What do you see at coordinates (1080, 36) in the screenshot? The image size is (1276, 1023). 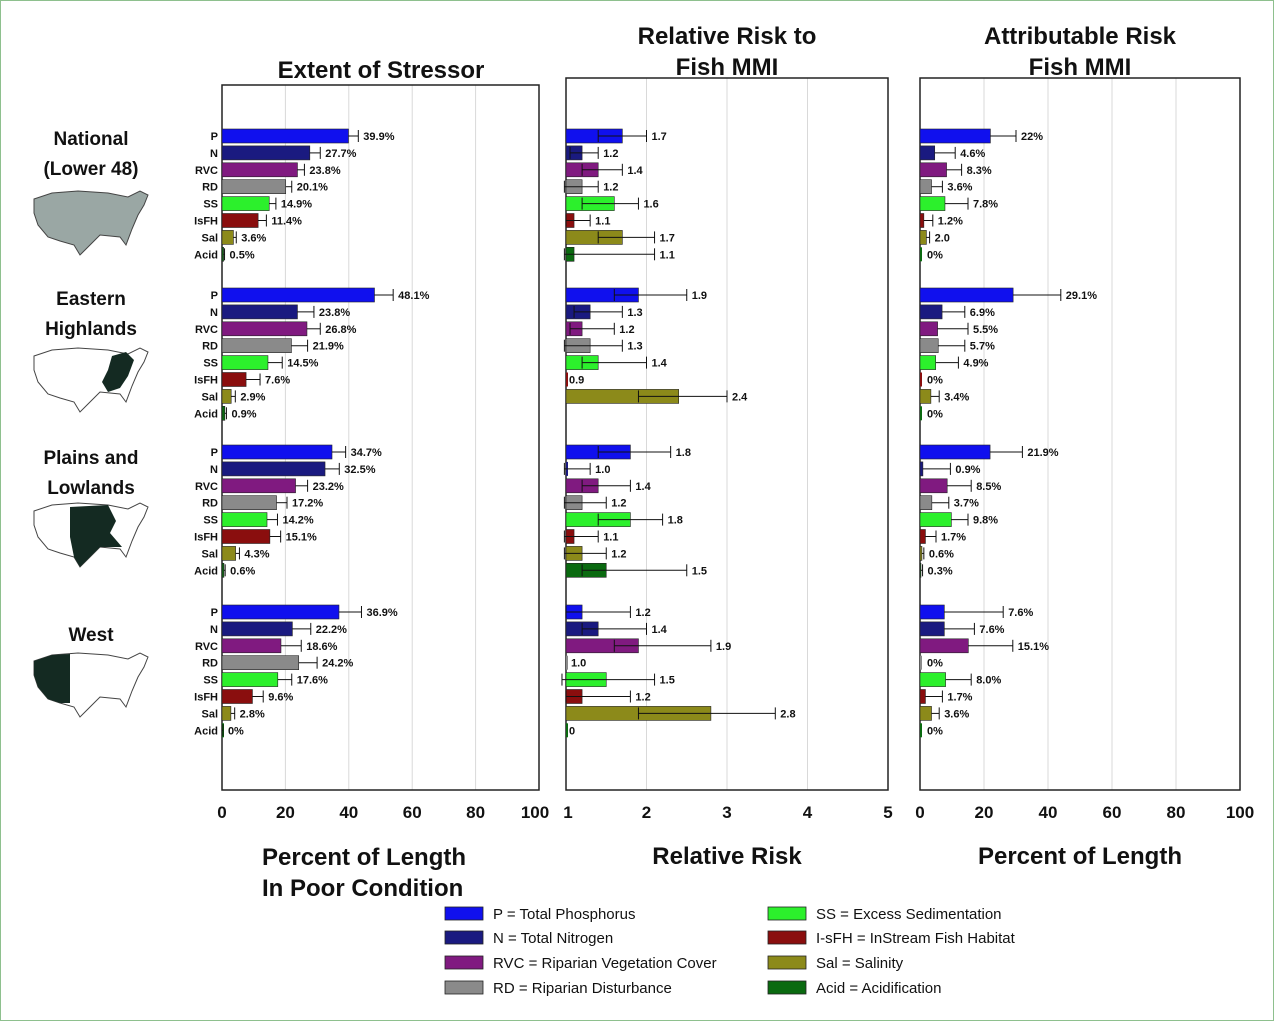 I see `panel-title: Attributable Risk` at bounding box center [1080, 36].